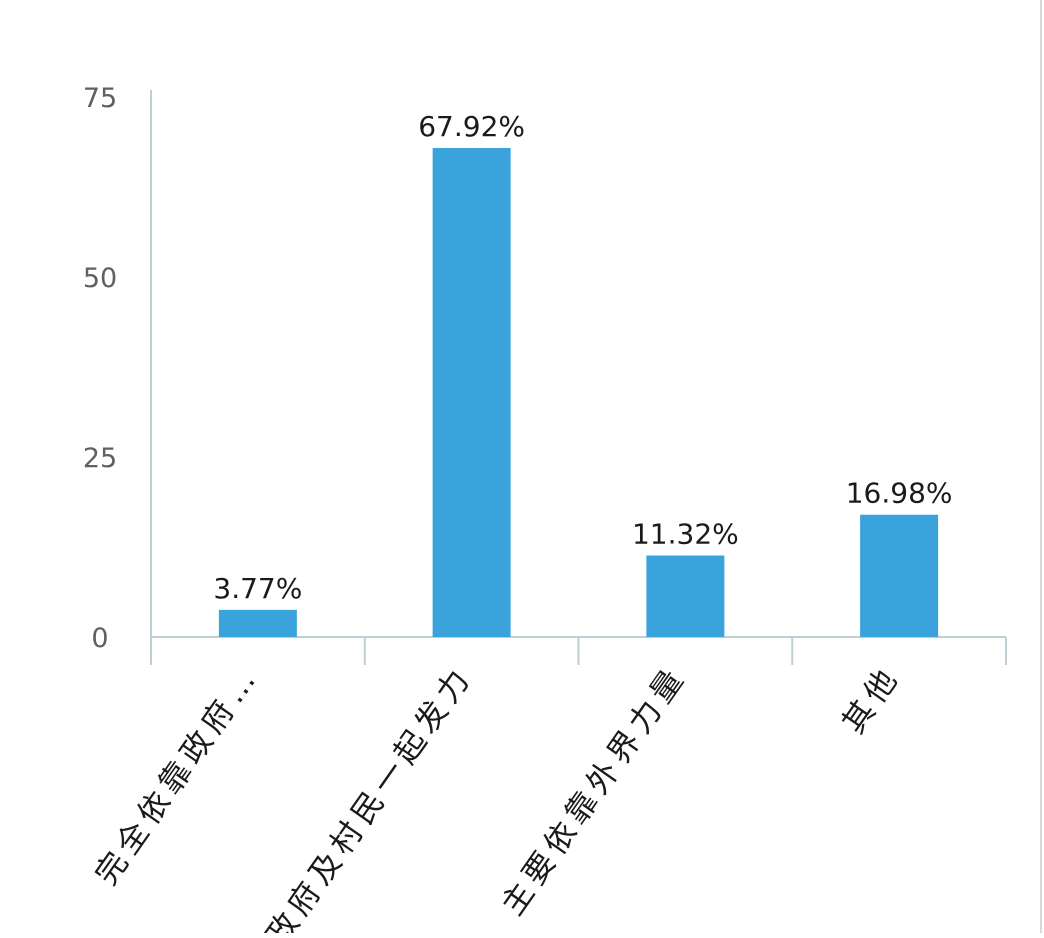 The image size is (1044, 938). I want to click on y-tick-label: 50, so click(100, 278).